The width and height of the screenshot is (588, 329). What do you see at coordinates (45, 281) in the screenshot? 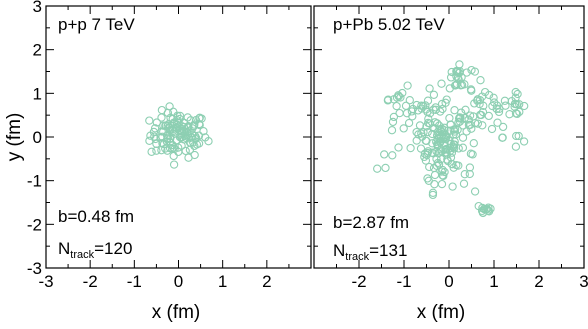
I see `x-tick-label: -3` at bounding box center [45, 281].